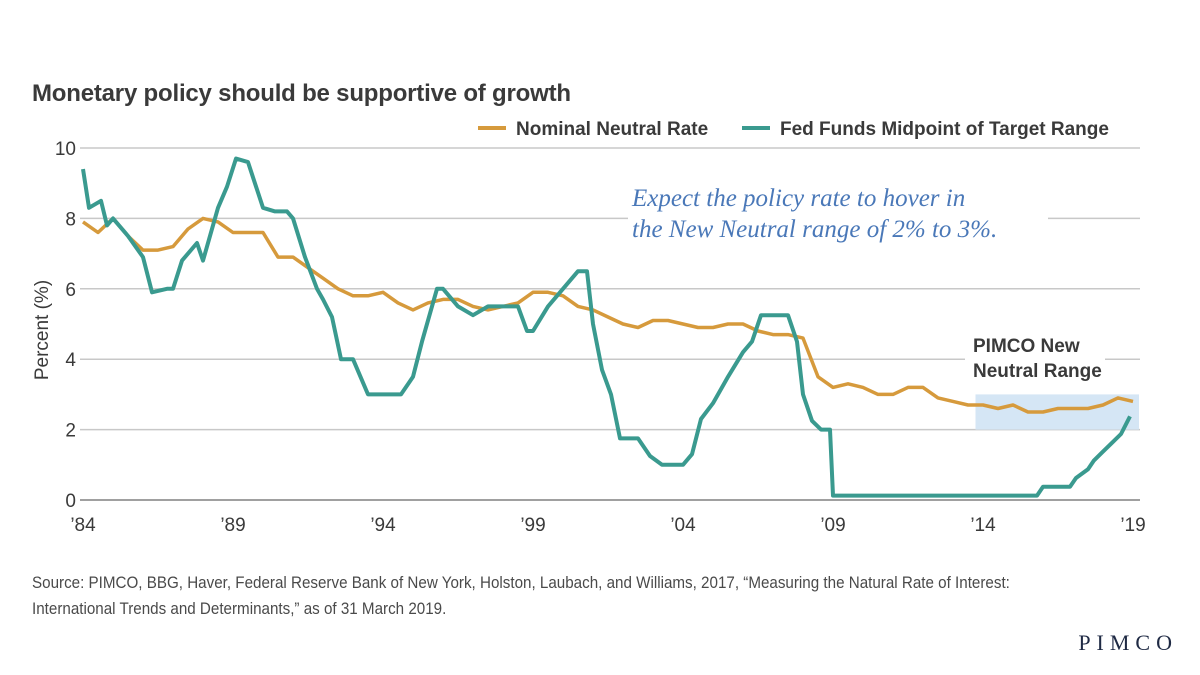  What do you see at coordinates (532, 525) in the screenshot?
I see `x-tick-label: ’99` at bounding box center [532, 525].